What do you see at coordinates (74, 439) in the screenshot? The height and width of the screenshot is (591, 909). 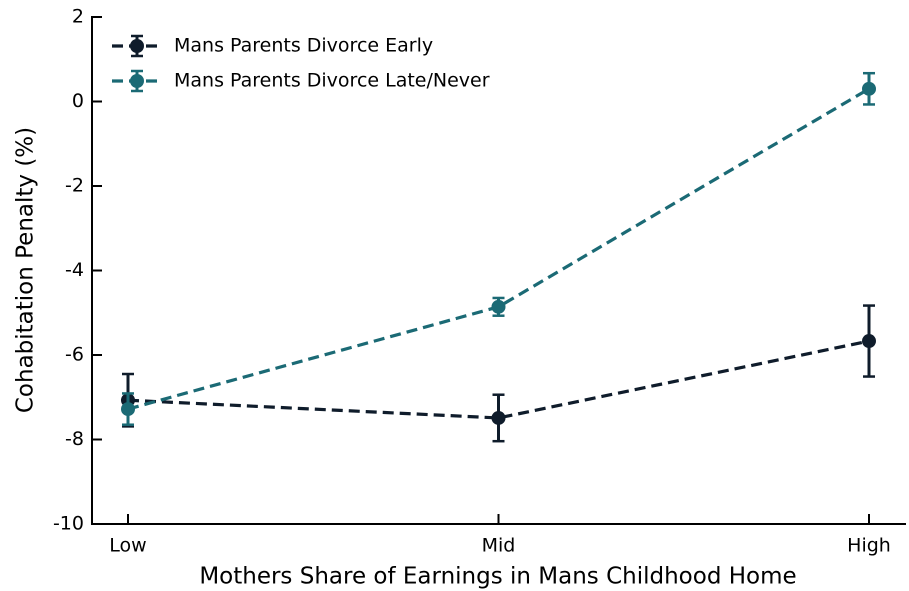 I see `y-tick-label: -8` at bounding box center [74, 439].